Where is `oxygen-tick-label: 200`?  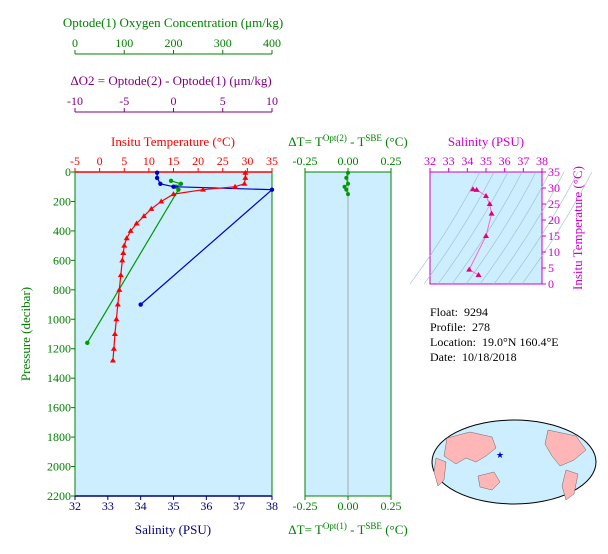
oxygen-tick-label: 200 is located at coordinates (174, 43).